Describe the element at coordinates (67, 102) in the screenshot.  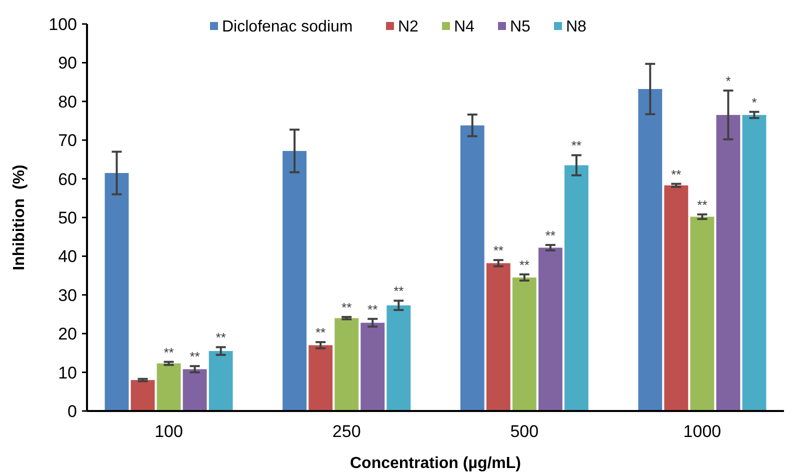
I see `y-tick-label: 80` at that location.